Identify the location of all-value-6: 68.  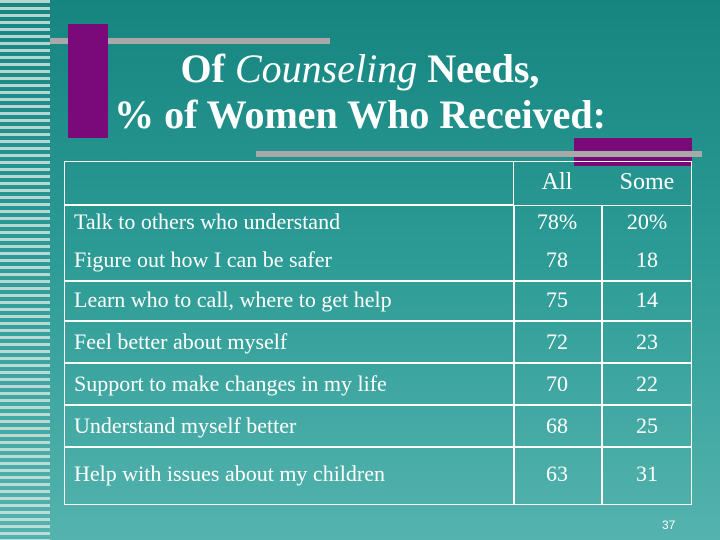
(557, 425).